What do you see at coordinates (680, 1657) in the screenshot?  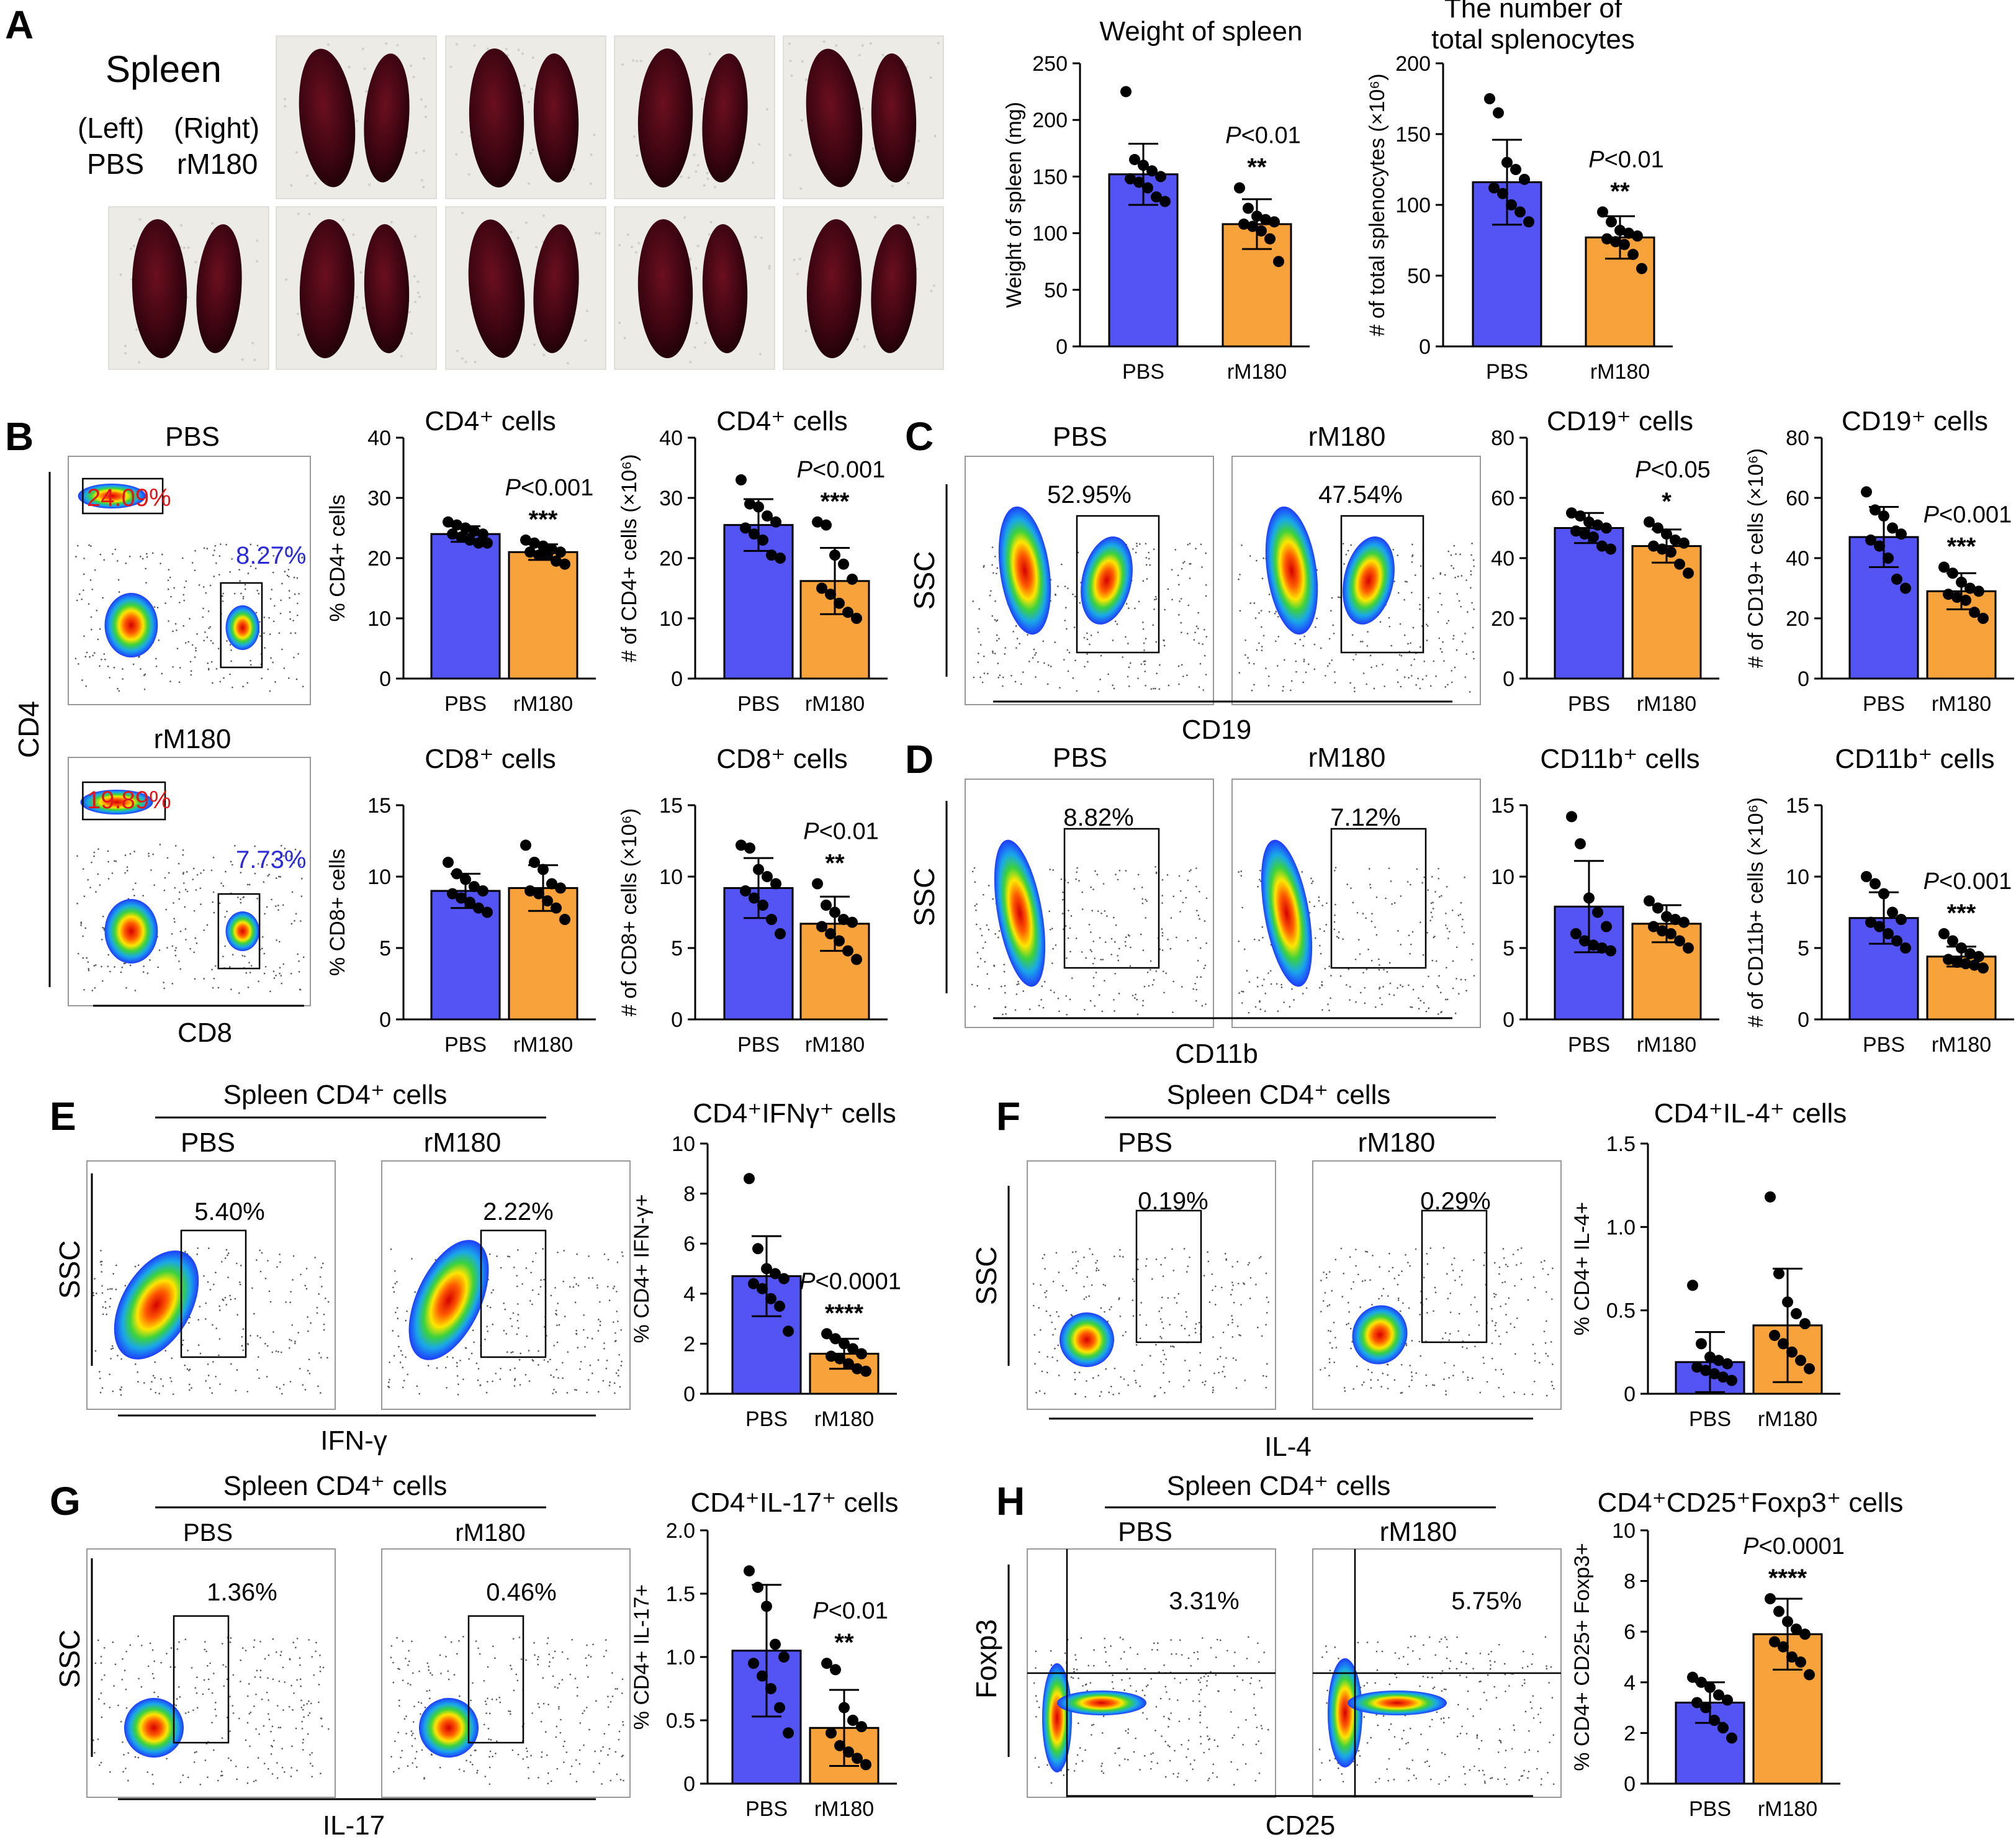 I see `y-tick-label: 1.0` at bounding box center [680, 1657].